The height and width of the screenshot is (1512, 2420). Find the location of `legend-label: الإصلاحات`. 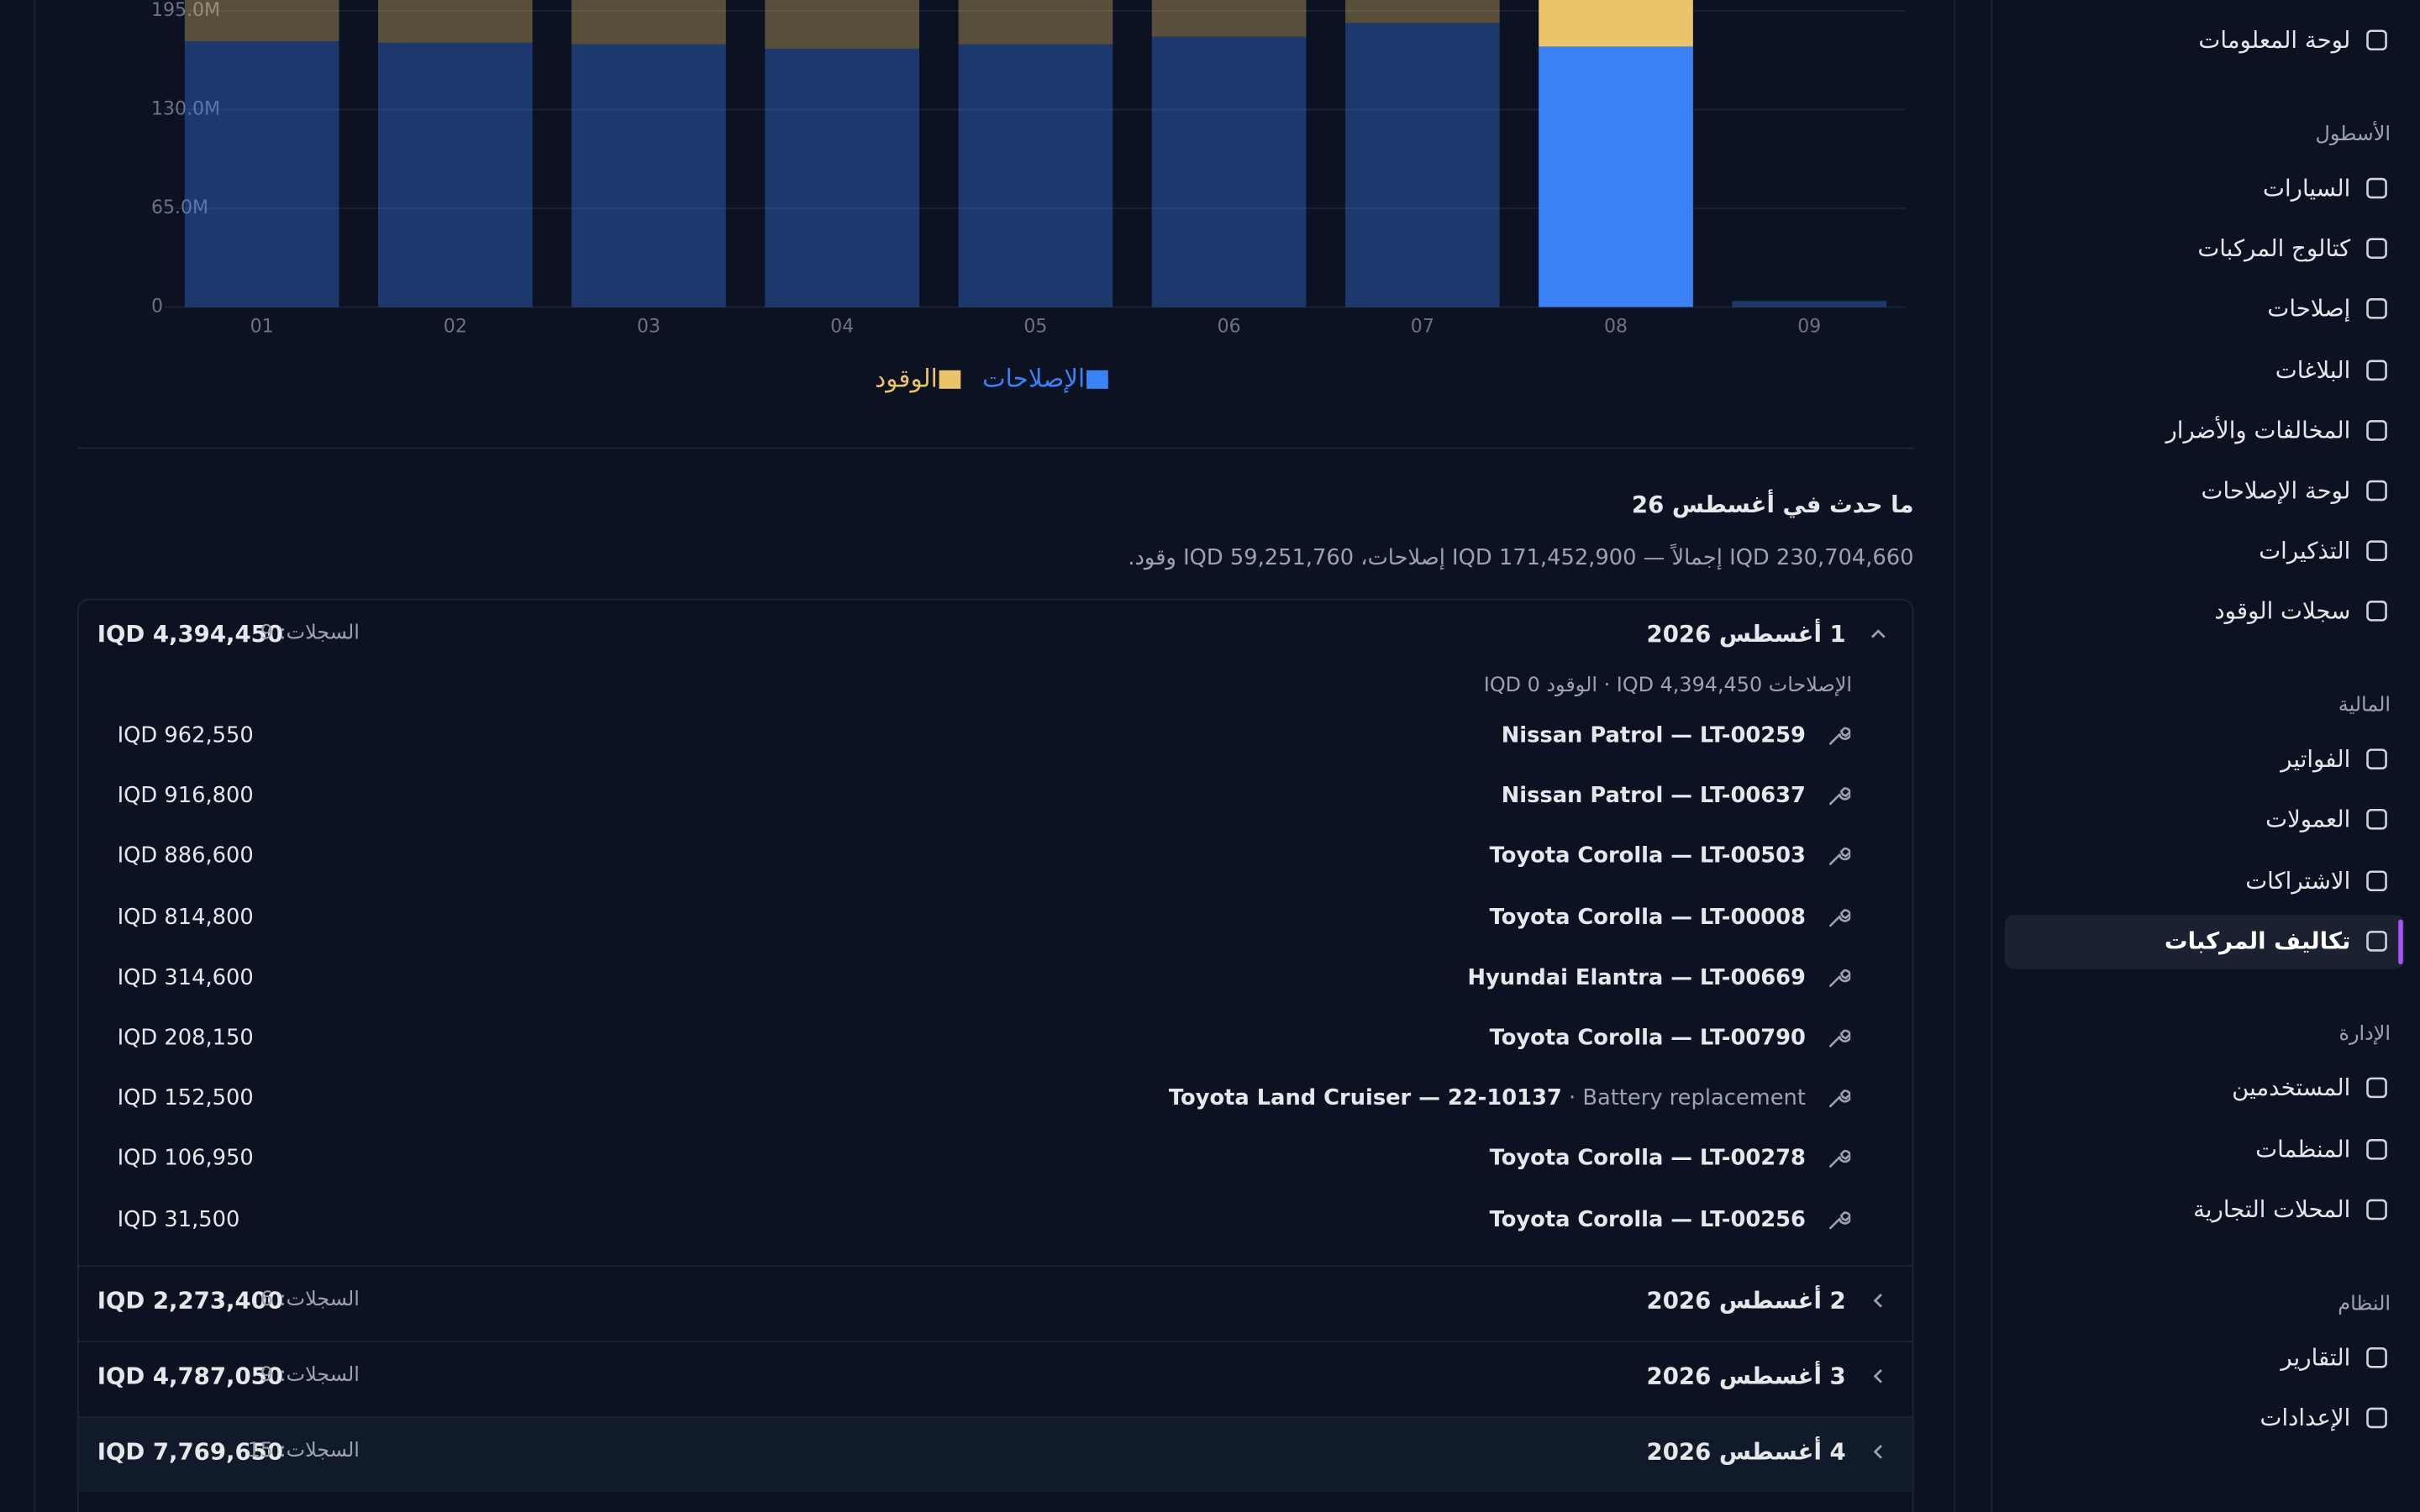

legend-label: الإصلاحات is located at coordinates (1033, 378).